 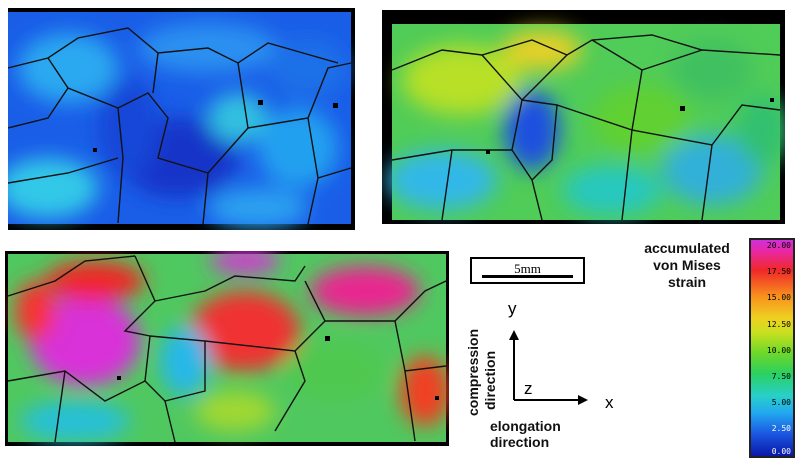 What do you see at coordinates (781, 428) in the screenshot?
I see `colorbar-tick: 2.50` at bounding box center [781, 428].